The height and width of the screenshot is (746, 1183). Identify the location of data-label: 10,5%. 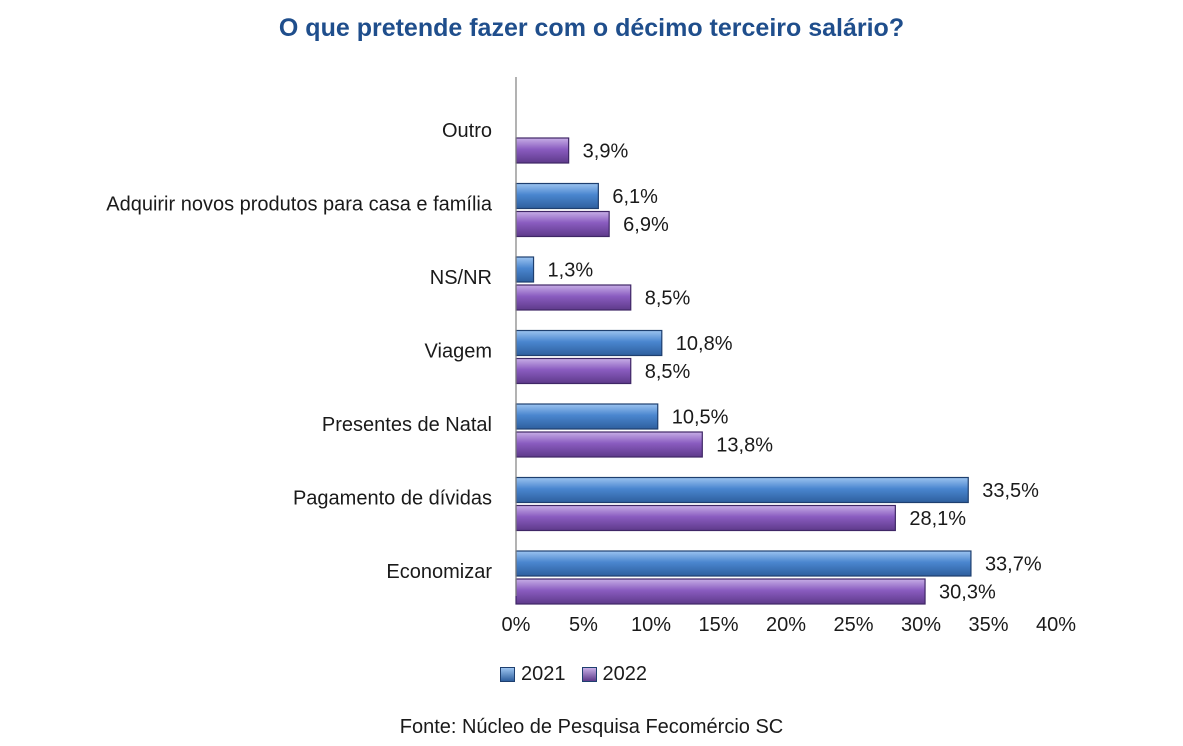
(700, 418).